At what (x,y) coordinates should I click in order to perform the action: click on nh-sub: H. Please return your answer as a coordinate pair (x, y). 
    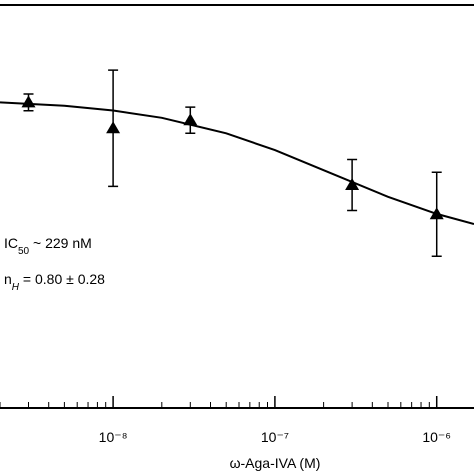
    Looking at the image, I should click on (16, 287).